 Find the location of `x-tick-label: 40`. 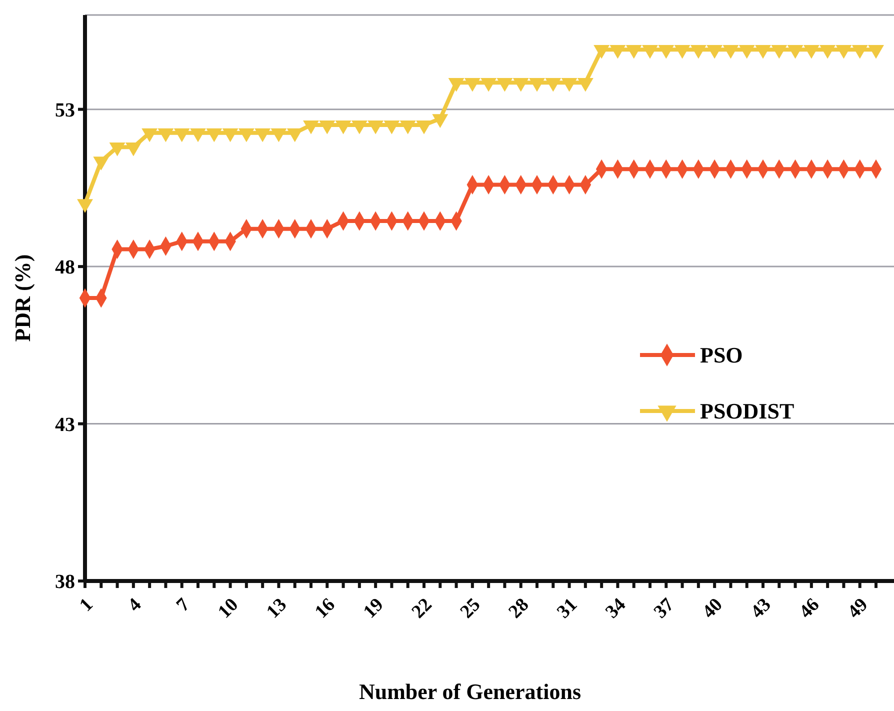

x-tick-label: 40 is located at coordinates (712, 608).